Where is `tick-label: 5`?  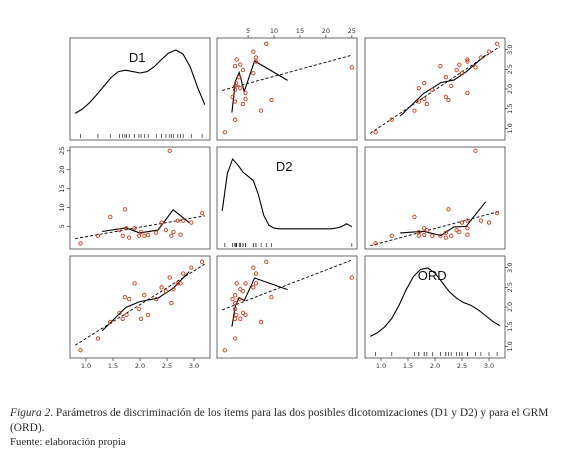
tick-label: 5 is located at coordinates (248, 31).